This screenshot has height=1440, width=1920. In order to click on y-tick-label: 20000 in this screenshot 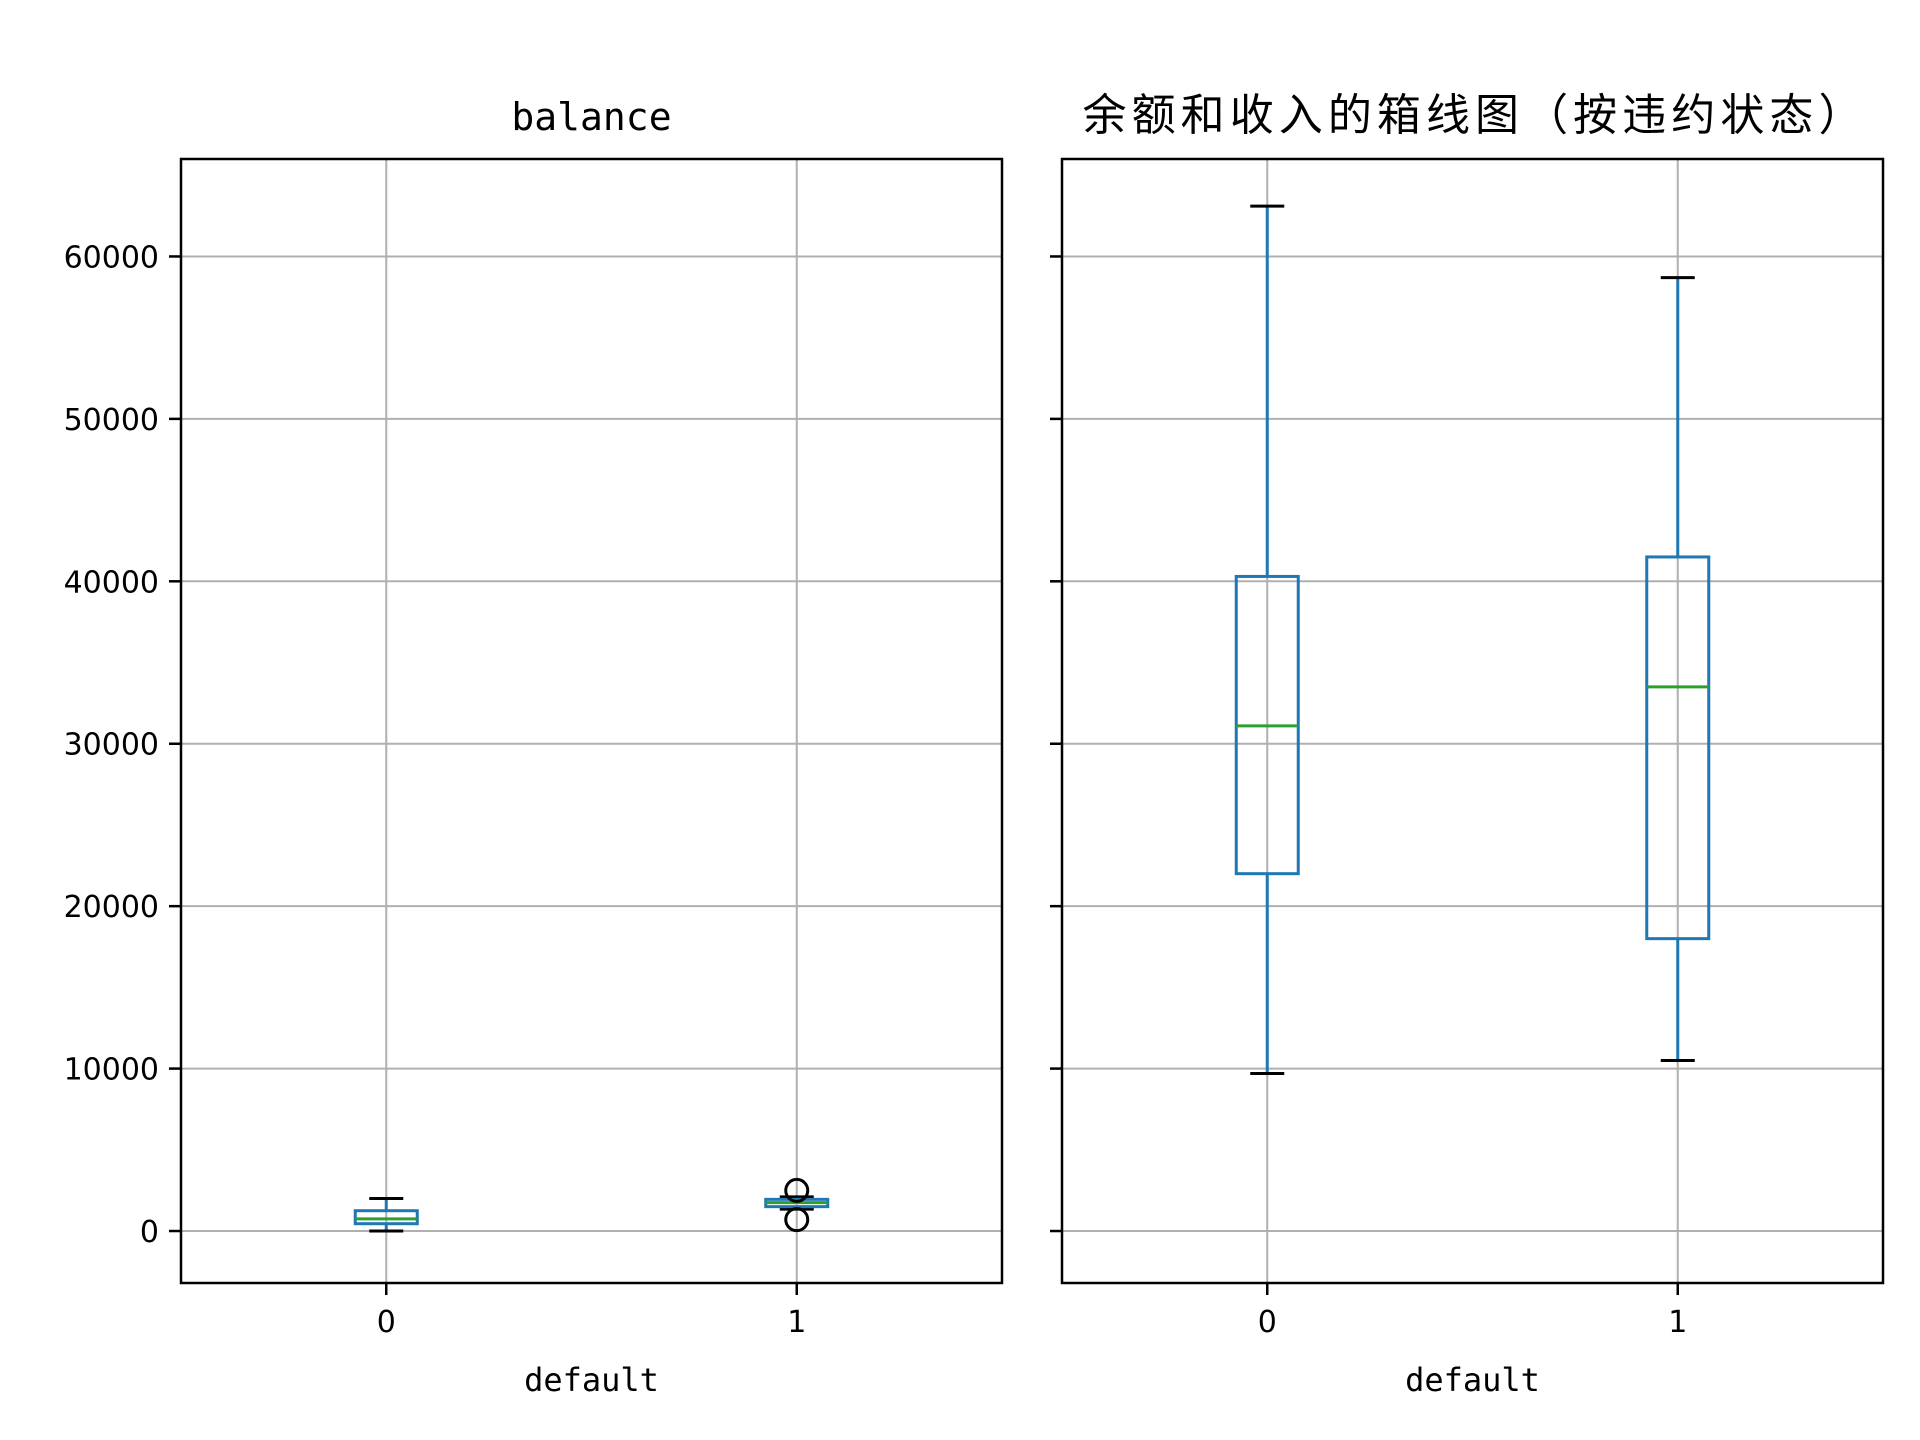, I will do `click(111, 907)`.